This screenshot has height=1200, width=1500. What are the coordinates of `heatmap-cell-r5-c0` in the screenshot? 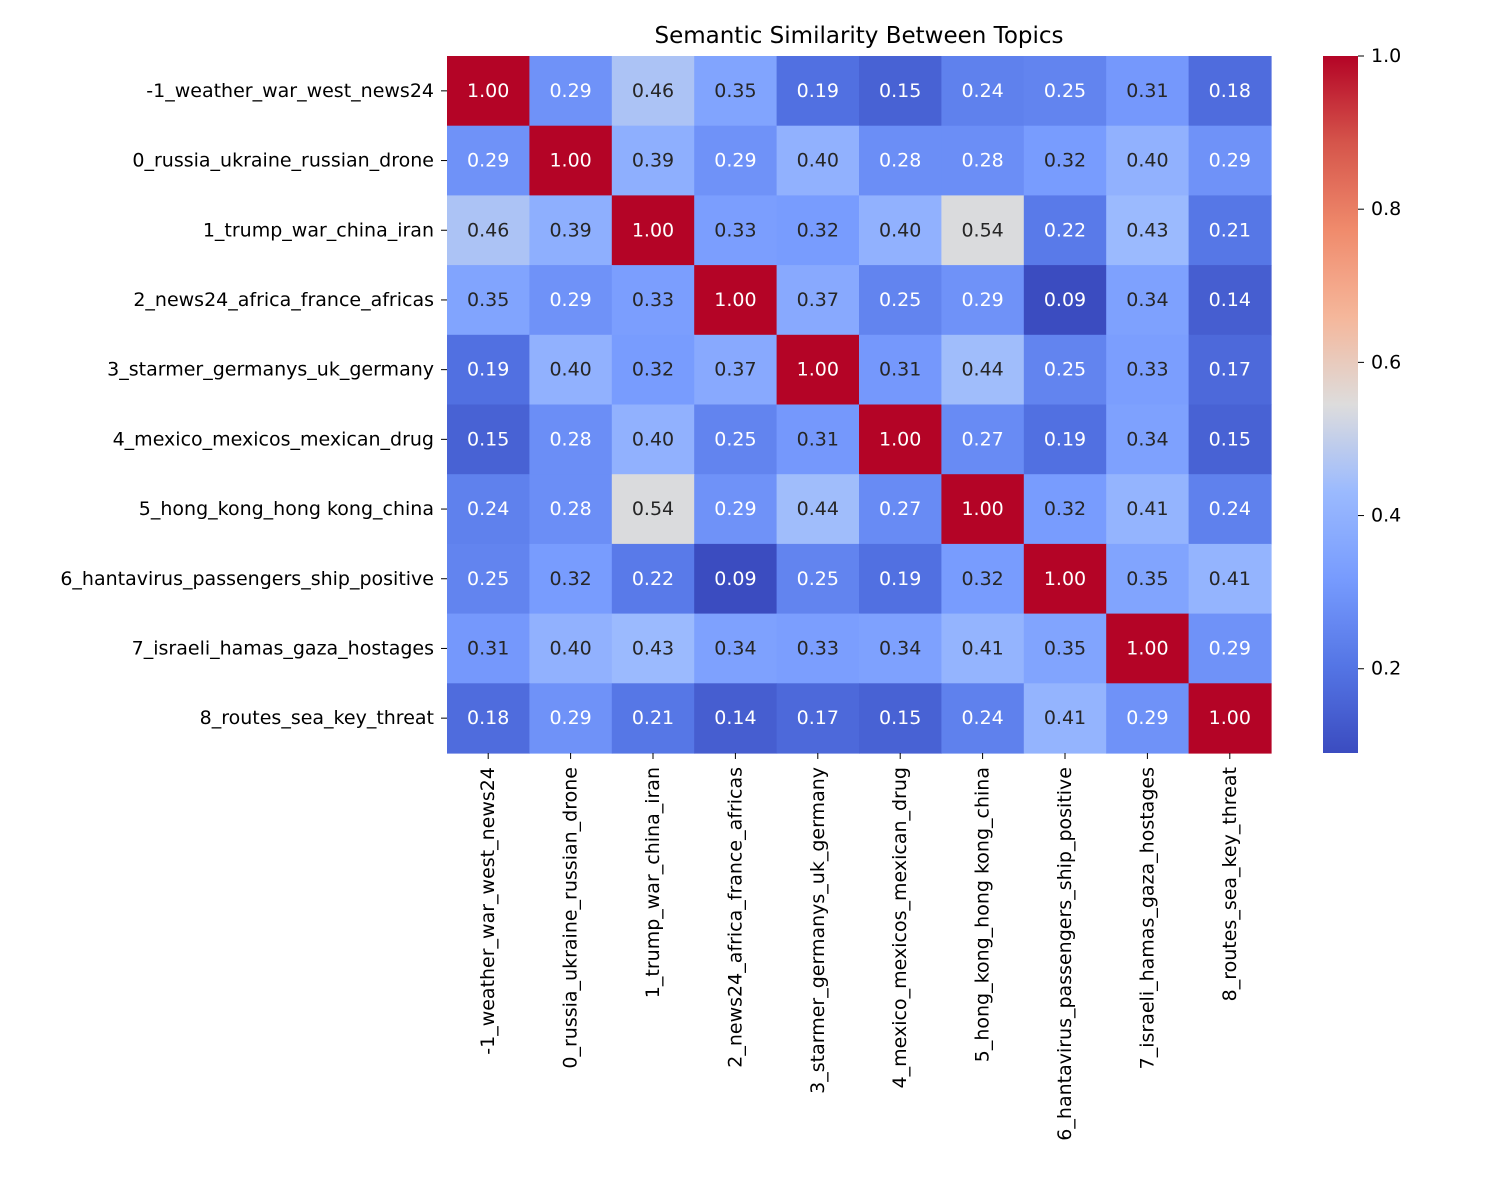 It's located at (488, 439).